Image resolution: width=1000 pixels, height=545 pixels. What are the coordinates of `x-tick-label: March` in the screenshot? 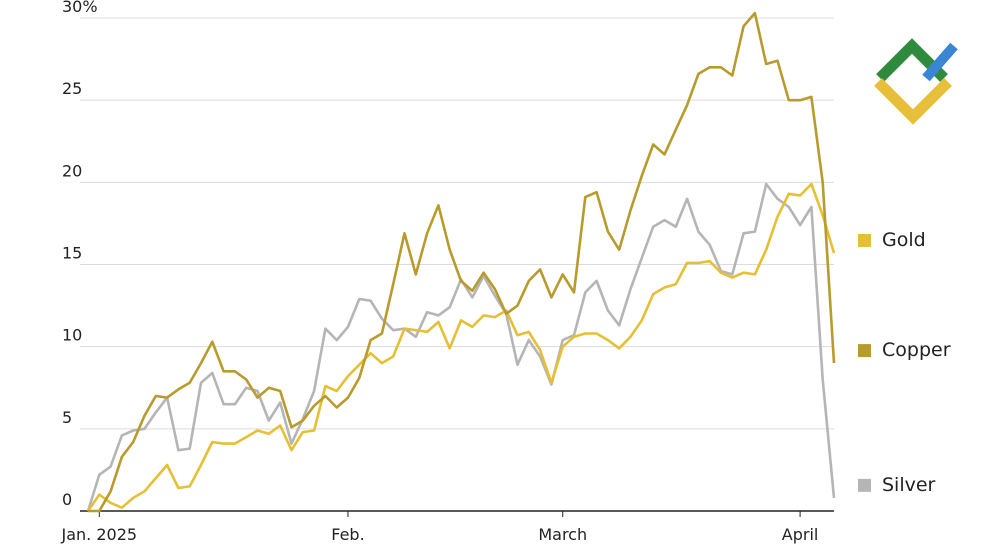 It's located at (562, 534).